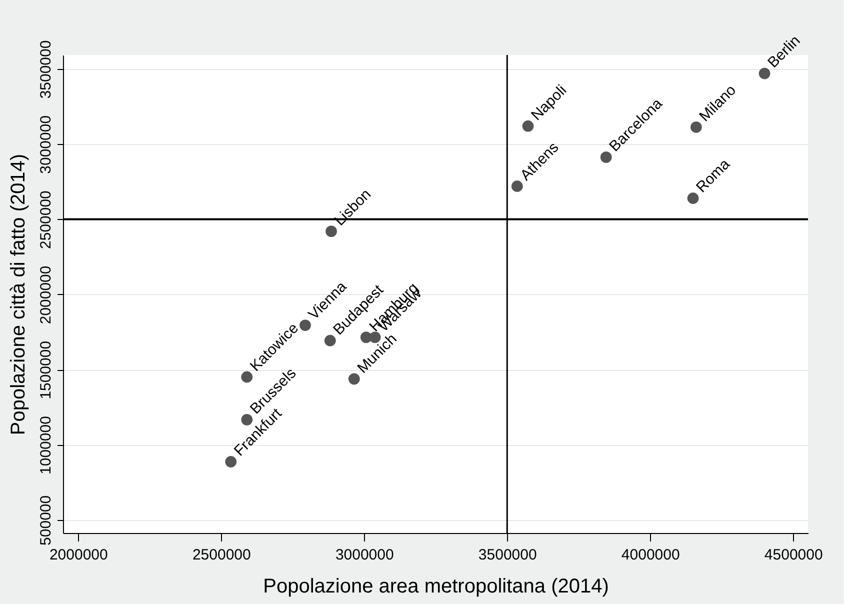 The image size is (859, 608). What do you see at coordinates (46, 295) in the screenshot?
I see `y-tick-label: 2000000` at bounding box center [46, 295].